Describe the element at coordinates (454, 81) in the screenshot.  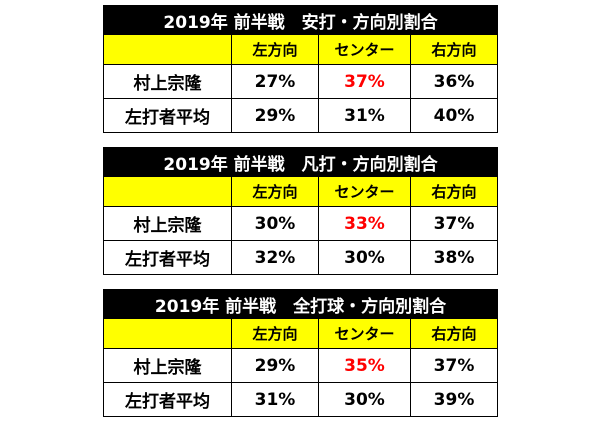
I see `value-cell: 36%` at that location.